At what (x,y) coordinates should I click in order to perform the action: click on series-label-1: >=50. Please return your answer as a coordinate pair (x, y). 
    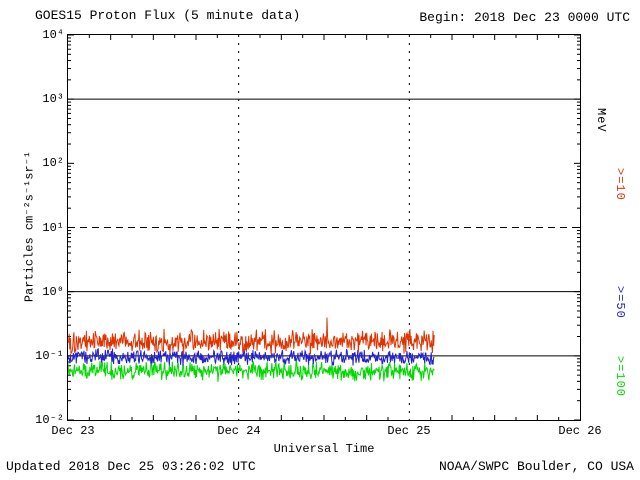
    Looking at the image, I should click on (620, 302).